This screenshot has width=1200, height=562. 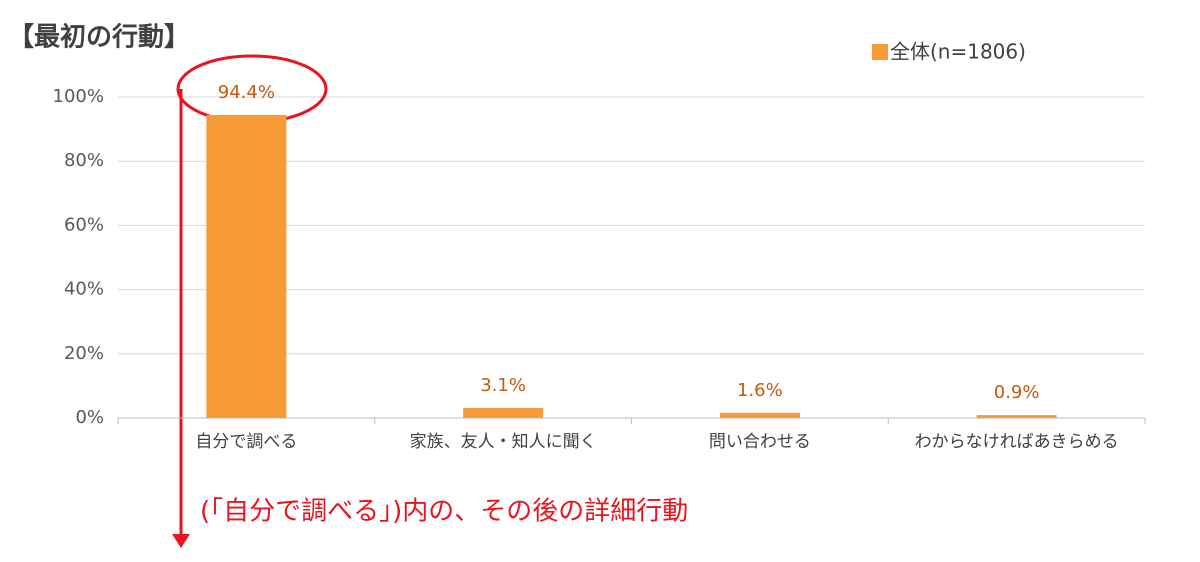 I want to click on x-tick-label: わからなければあきらめる, so click(x=1017, y=442).